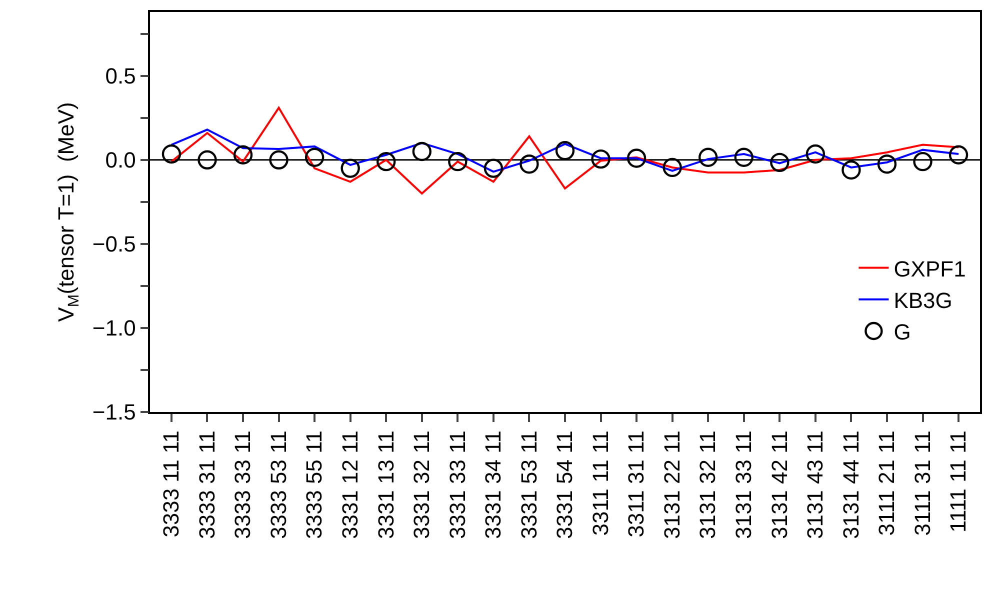 The image size is (992, 597). What do you see at coordinates (314, 485) in the screenshot?
I see `x-tick-label: 3333 55 11` at bounding box center [314, 485].